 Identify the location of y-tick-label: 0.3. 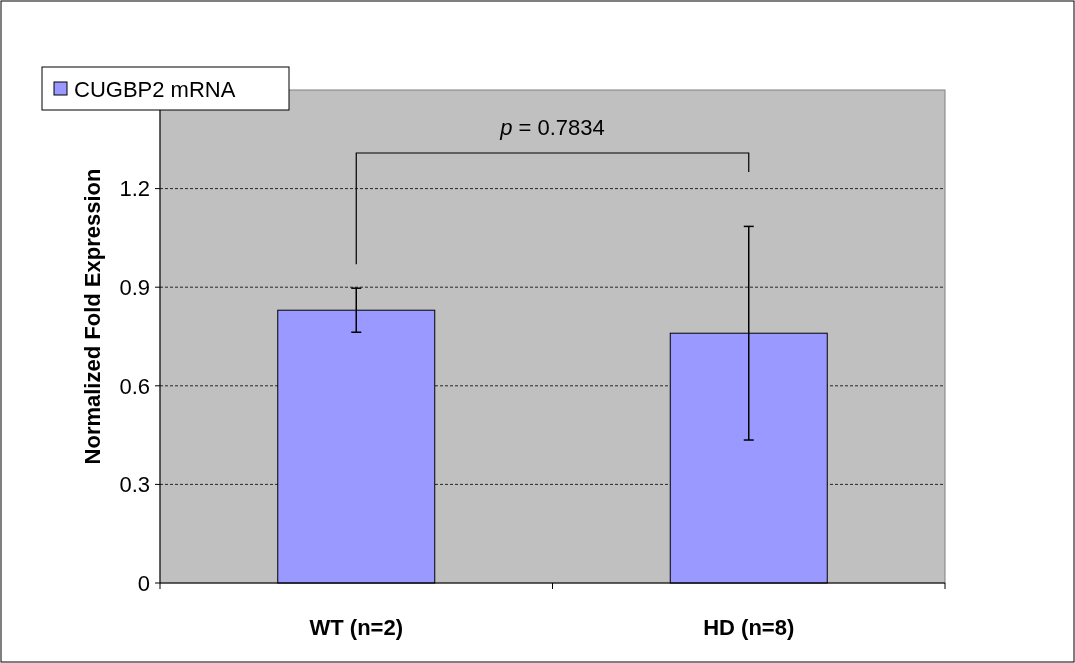
(134, 485).